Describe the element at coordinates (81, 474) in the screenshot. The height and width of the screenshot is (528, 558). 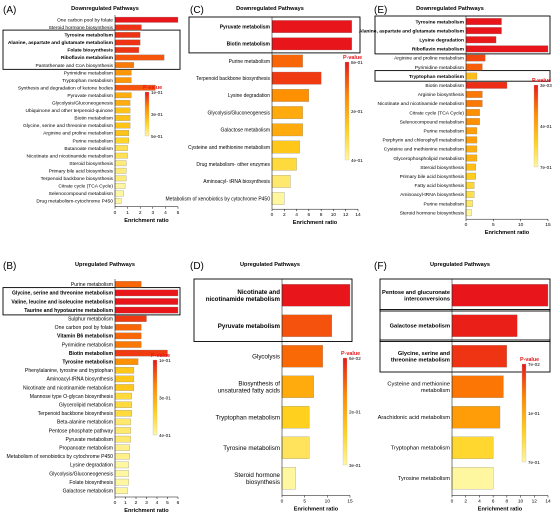
I see `category-label: Glycolysis/Gluconeogenesis` at that location.